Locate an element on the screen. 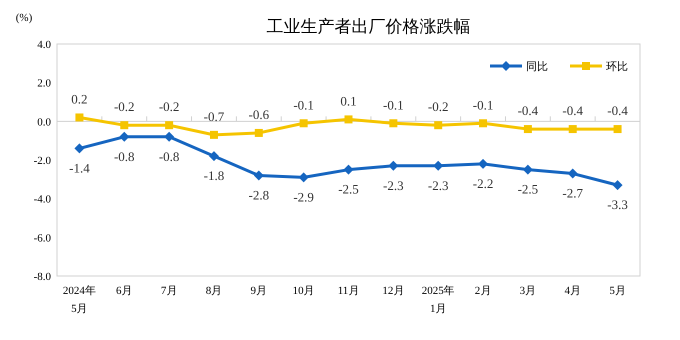  y-tick-label: -8.0 is located at coordinates (43, 277).